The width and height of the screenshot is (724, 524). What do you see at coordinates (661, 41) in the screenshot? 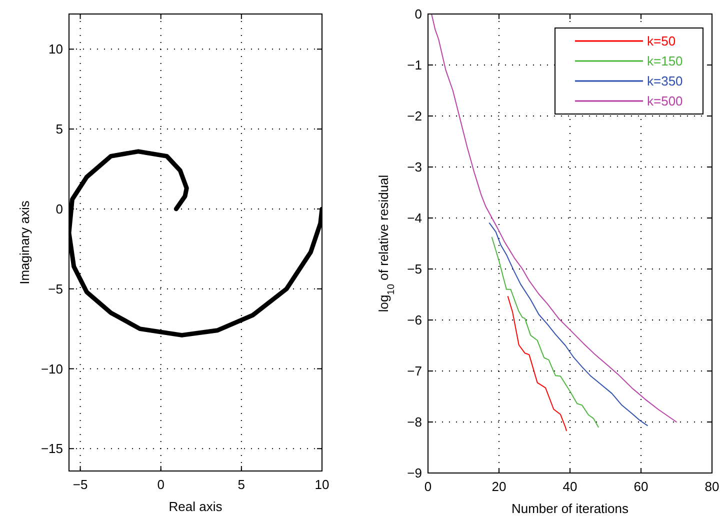
I see `text: k=50` at bounding box center [661, 41].